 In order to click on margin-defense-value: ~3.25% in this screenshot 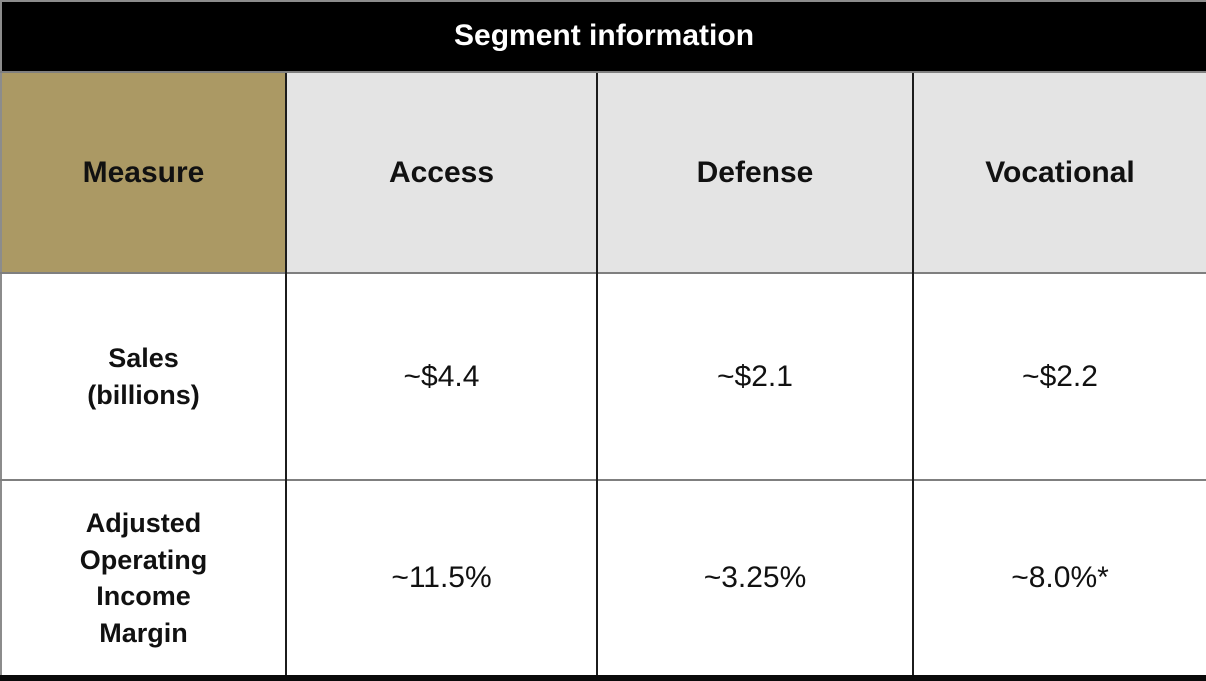, I will do `click(754, 578)`.